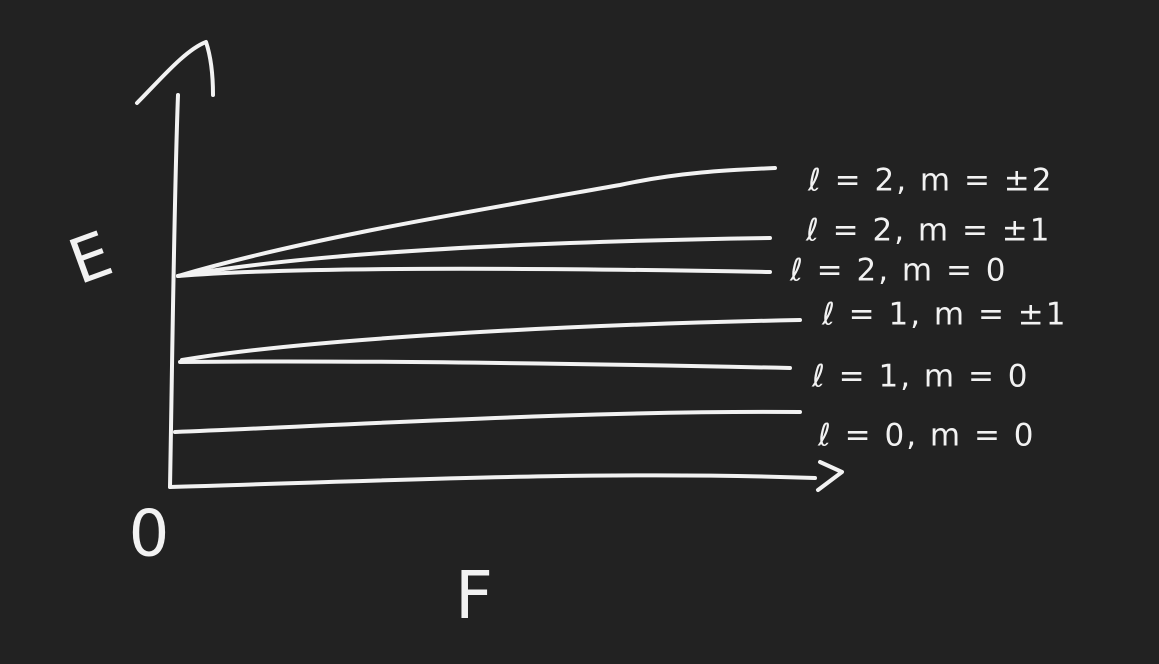 Image resolution: width=1159 pixels, height=664 pixels. What do you see at coordinates (492, 481) in the screenshot?
I see `x-axis` at bounding box center [492, 481].